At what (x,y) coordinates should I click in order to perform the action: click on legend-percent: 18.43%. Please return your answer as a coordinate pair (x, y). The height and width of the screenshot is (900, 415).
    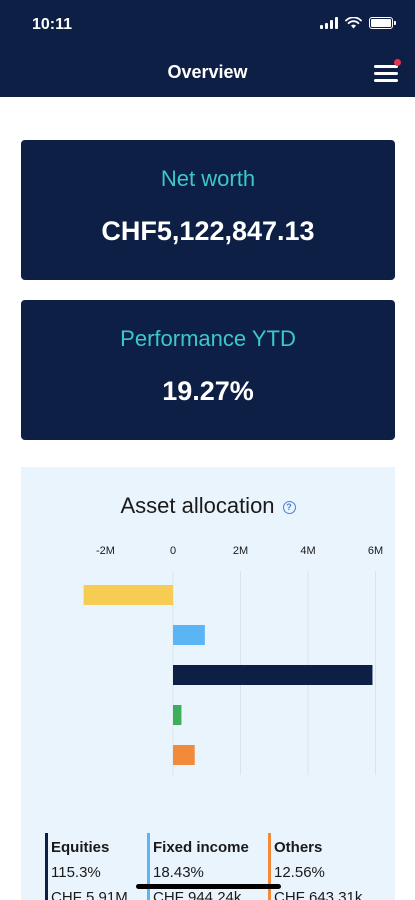
    Looking at the image, I should click on (178, 872).